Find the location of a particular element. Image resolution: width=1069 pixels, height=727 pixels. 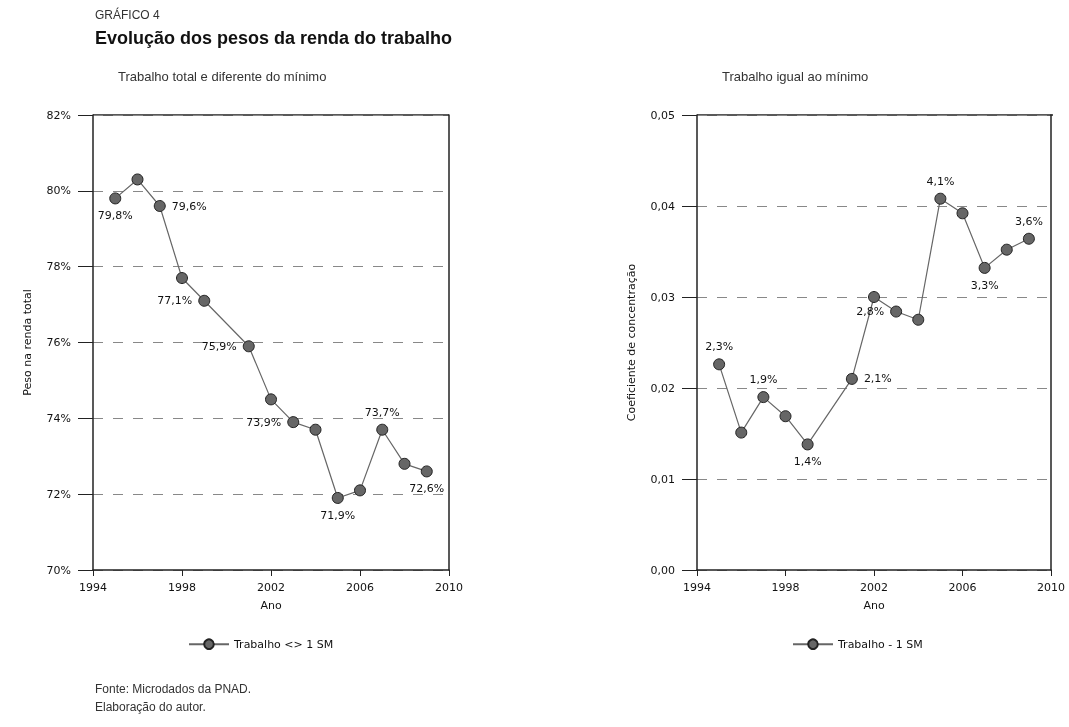

y-tick-label: 0,05 is located at coordinates (662, 115).